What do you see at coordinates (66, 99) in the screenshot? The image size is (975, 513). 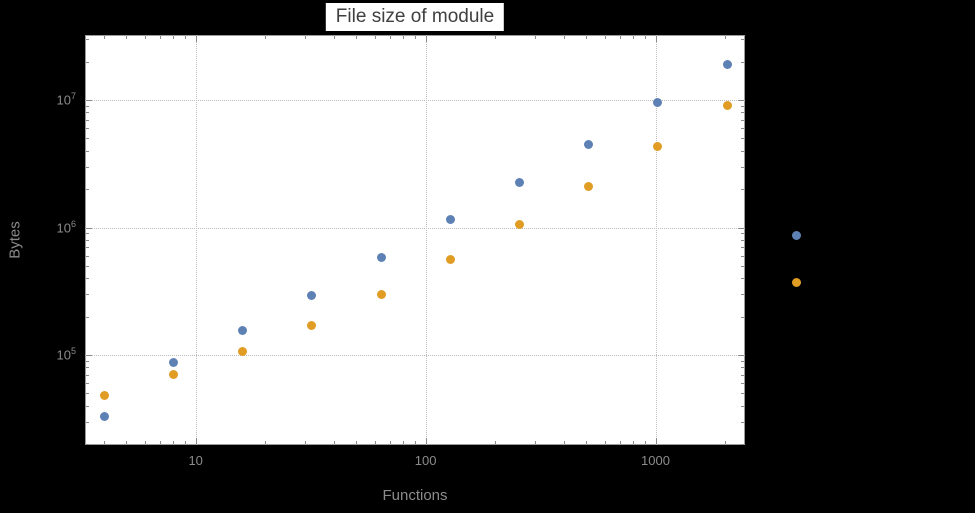 I see `y-tick-label: 10⁷` at bounding box center [66, 99].